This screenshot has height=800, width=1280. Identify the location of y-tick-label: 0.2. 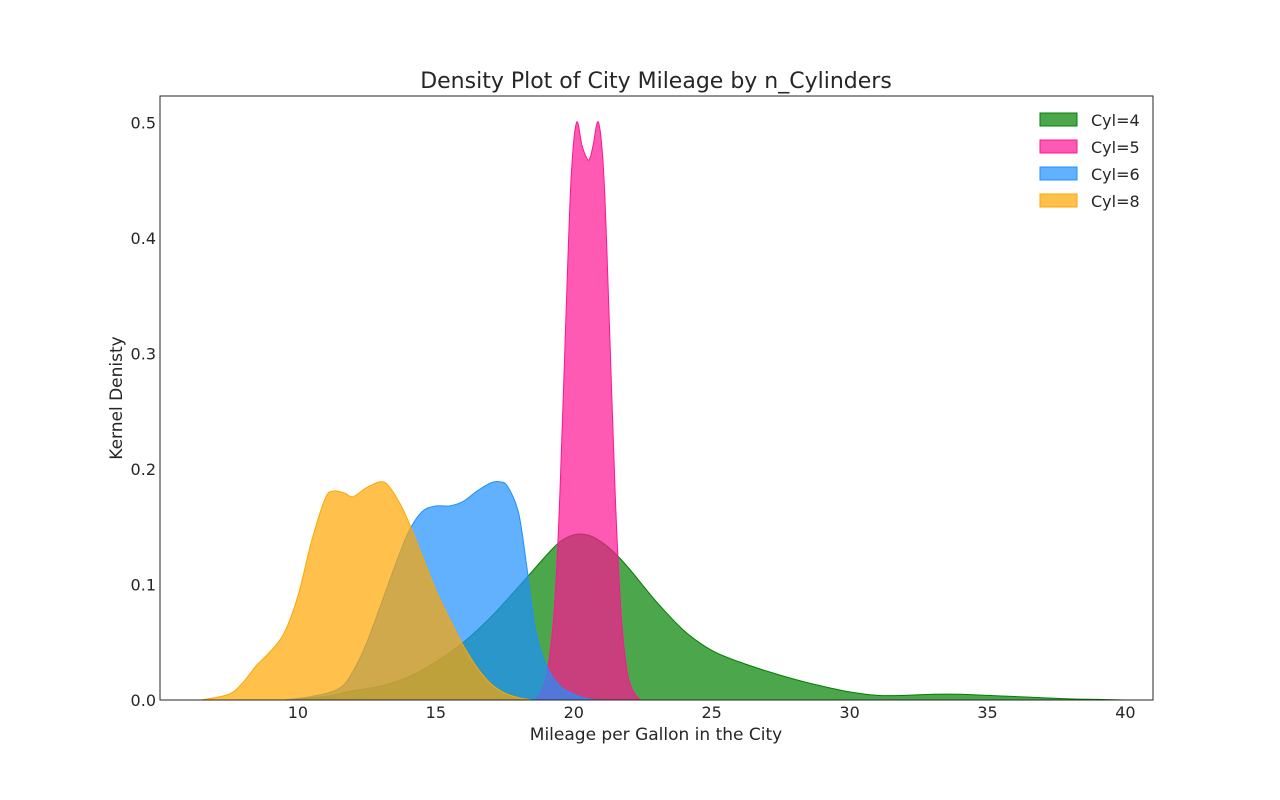
(143, 469).